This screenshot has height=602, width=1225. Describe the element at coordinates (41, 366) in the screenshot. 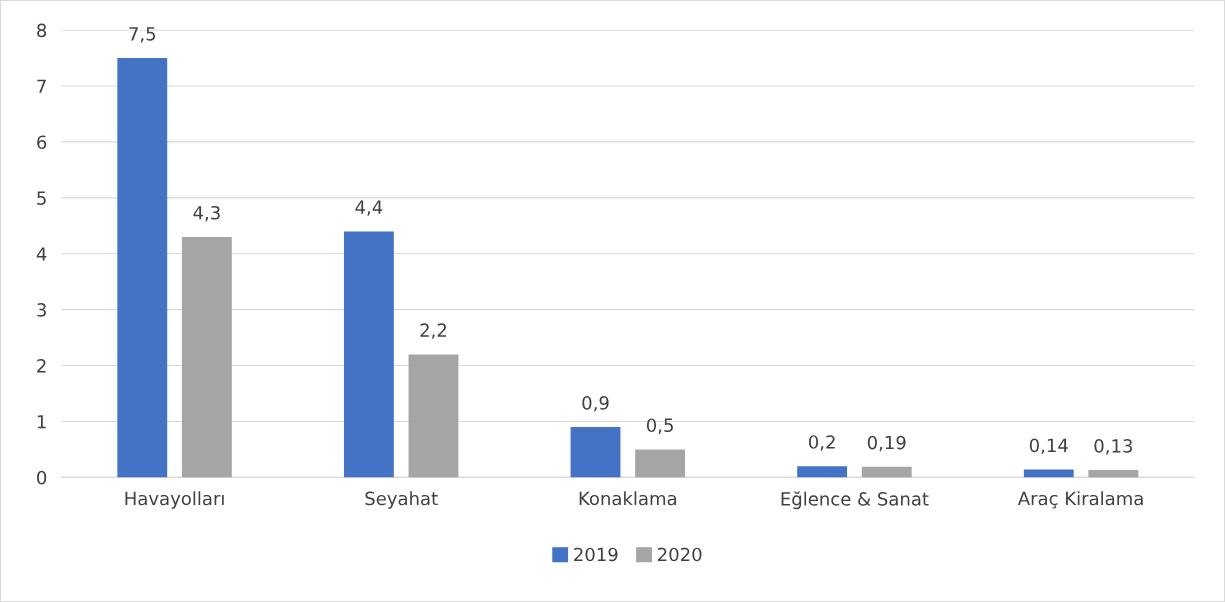

I see `y-tick-label: 2` at that location.